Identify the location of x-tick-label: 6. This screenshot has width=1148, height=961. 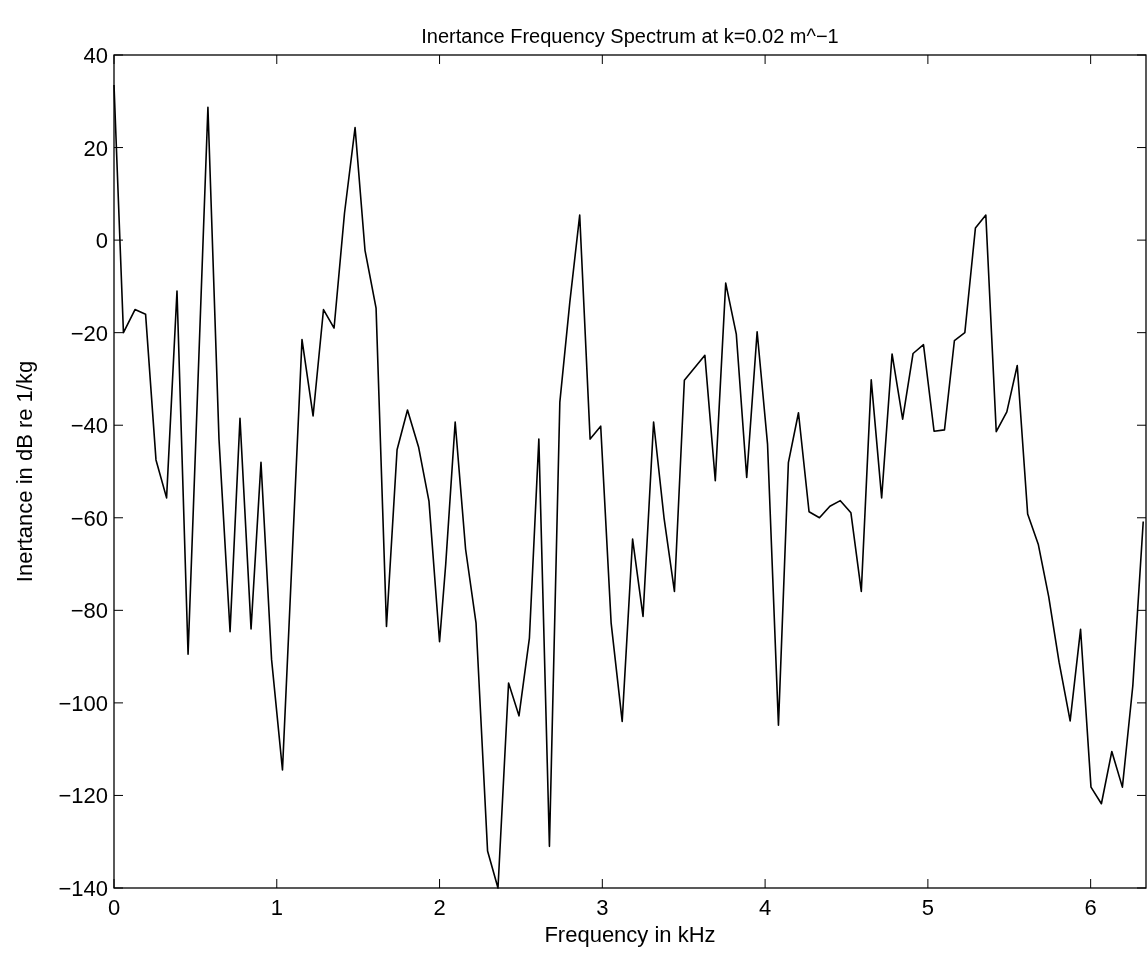
(1090, 907).